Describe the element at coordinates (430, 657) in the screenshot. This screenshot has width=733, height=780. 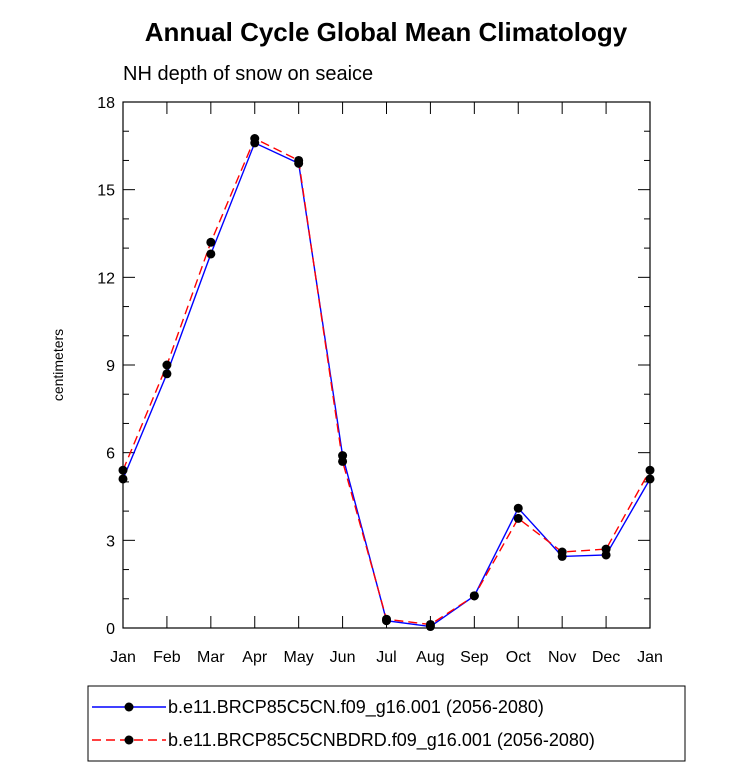
I see `x-tick-label: Aug` at that location.